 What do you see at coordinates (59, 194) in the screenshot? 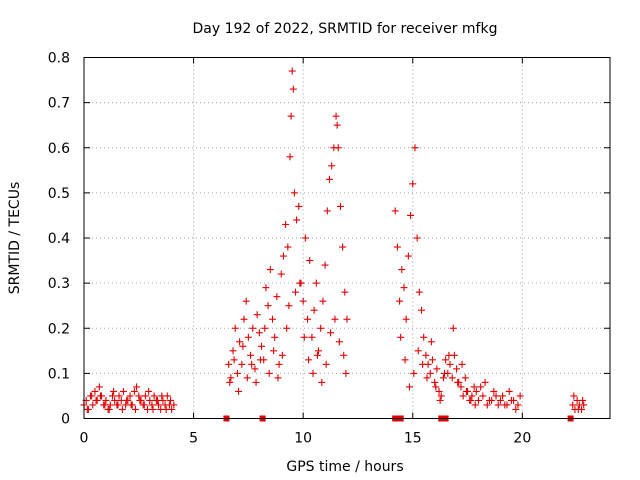
I see `y-tick-label: 0.5` at bounding box center [59, 194].